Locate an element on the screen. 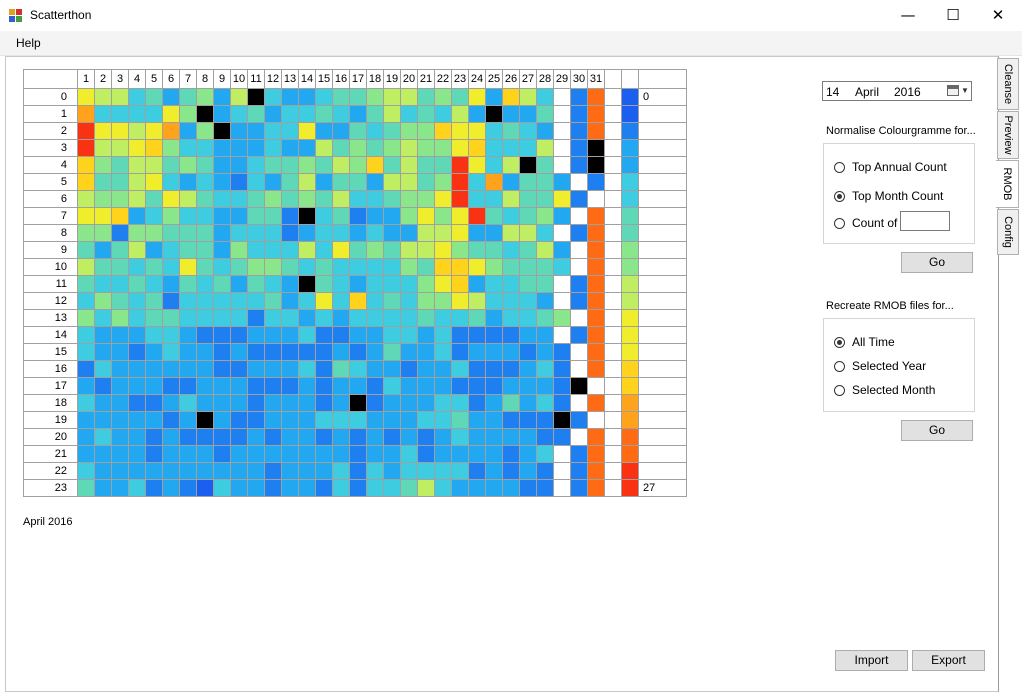  count-of-input is located at coordinates (925, 221).